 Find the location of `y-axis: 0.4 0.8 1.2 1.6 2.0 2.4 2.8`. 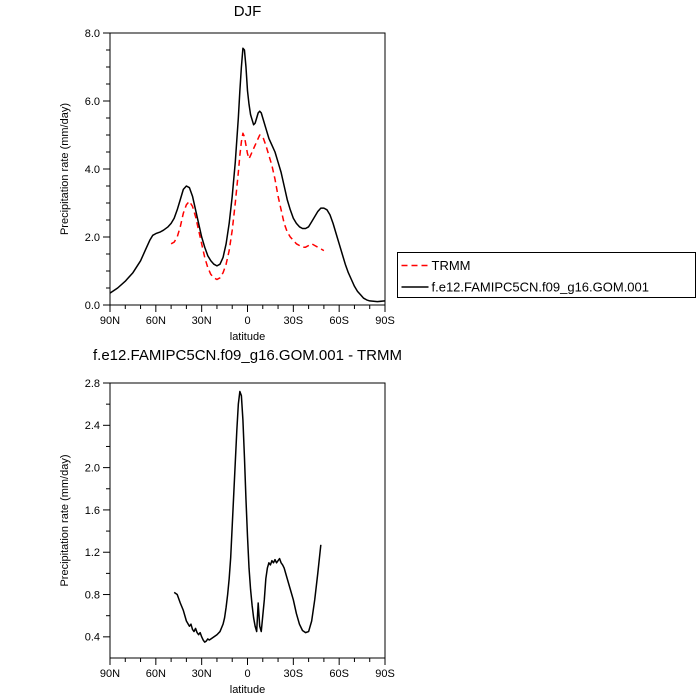

y-axis: 0.4 0.8 1.2 1.6 2.0 2.4 2.8 is located at coordinates (97, 511).